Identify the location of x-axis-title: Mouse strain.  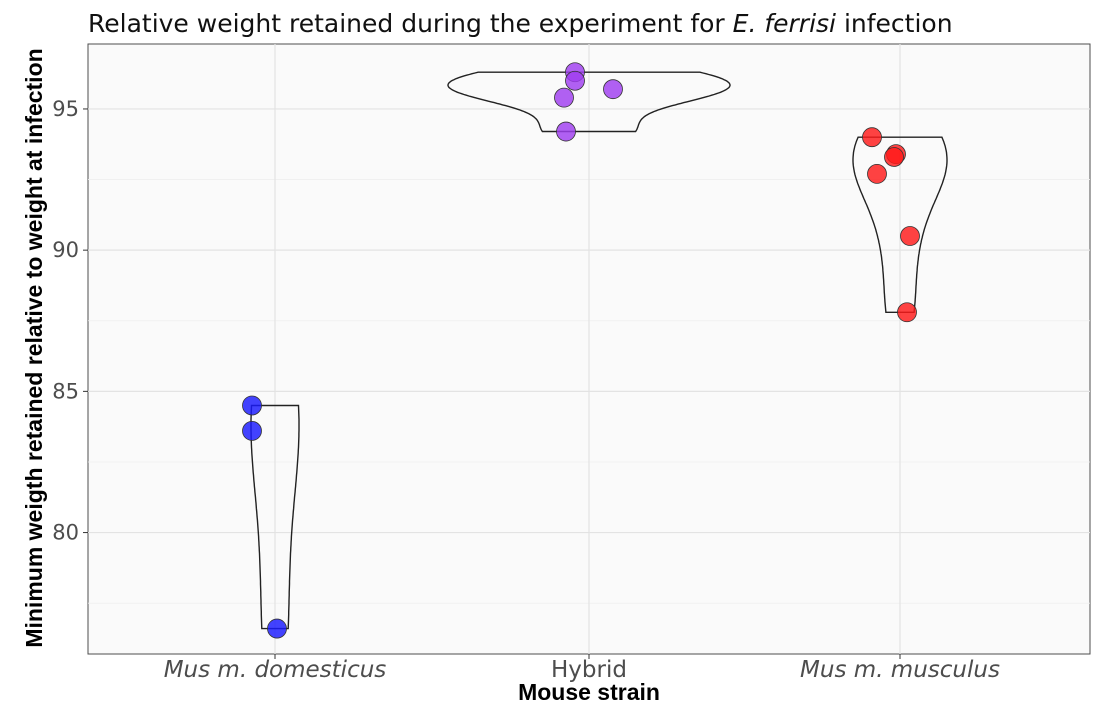
(589, 692).